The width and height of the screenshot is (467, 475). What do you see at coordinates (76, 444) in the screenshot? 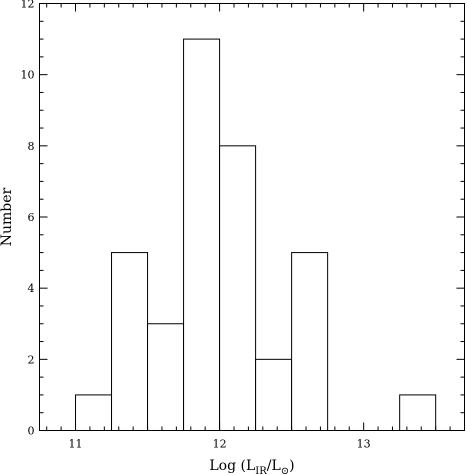
I see `x-tick-label-0: 11` at bounding box center [76, 444].